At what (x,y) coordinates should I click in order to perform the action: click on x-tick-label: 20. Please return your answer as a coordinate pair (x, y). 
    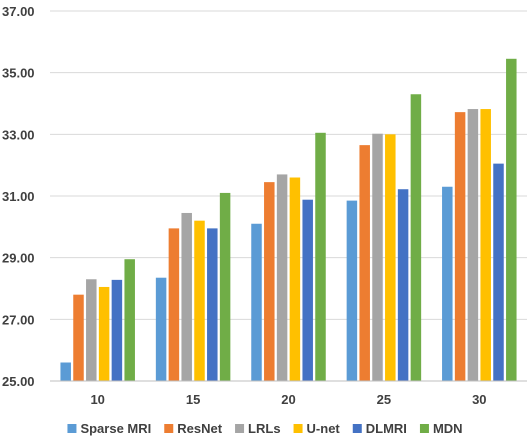
    Looking at the image, I should click on (288, 399).